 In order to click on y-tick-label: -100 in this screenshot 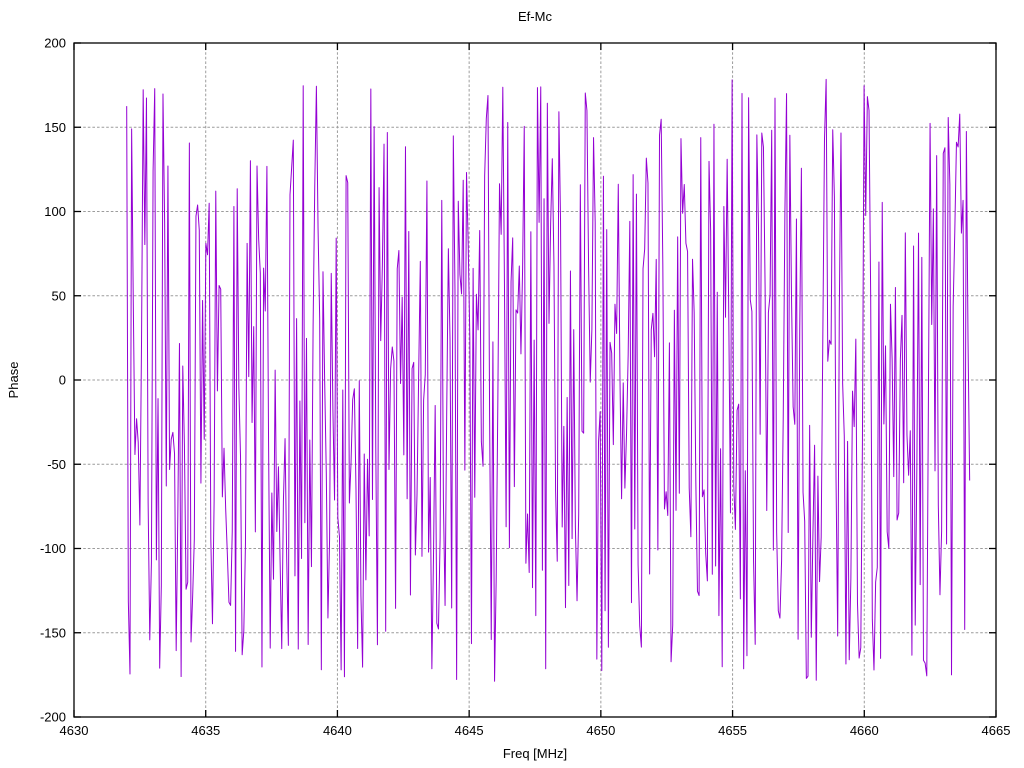, I will do `click(53, 548)`.